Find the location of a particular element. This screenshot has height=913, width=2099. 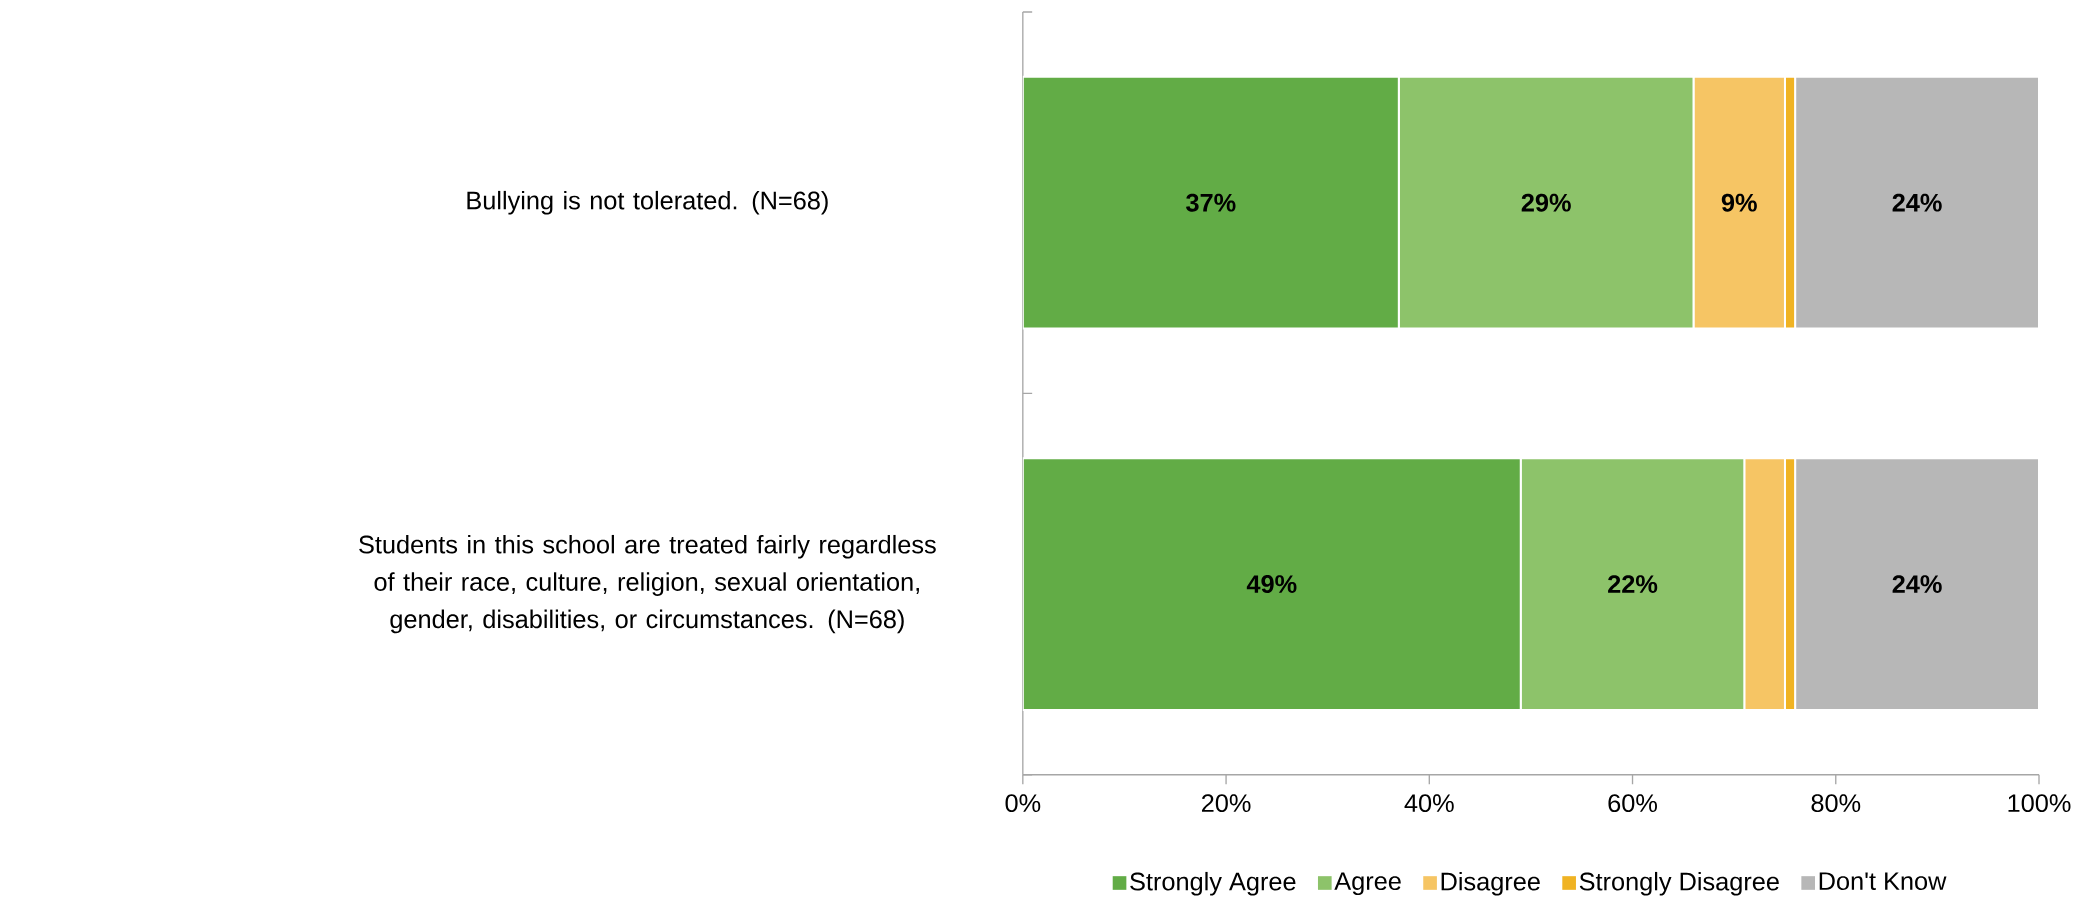

x-tick-label: 60% is located at coordinates (1632, 802).